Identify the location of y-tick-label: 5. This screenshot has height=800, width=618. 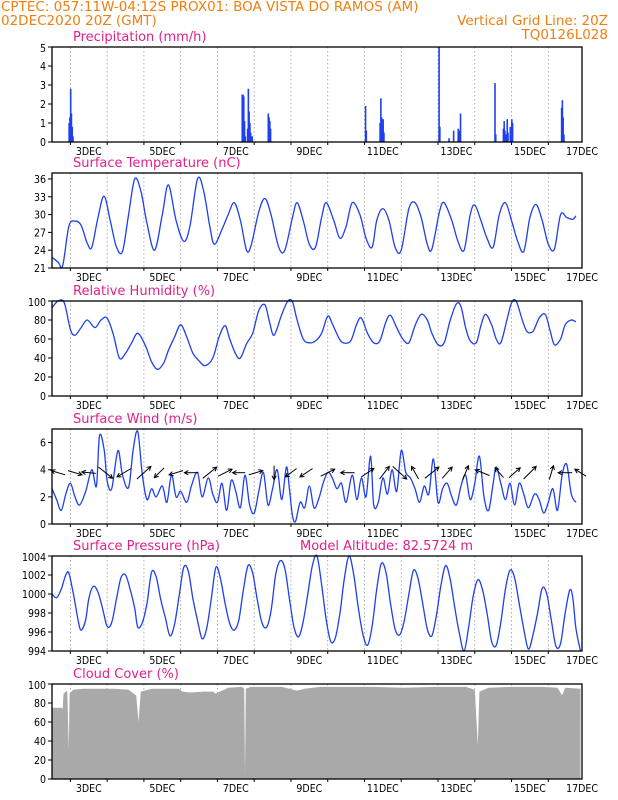
(43, 49).